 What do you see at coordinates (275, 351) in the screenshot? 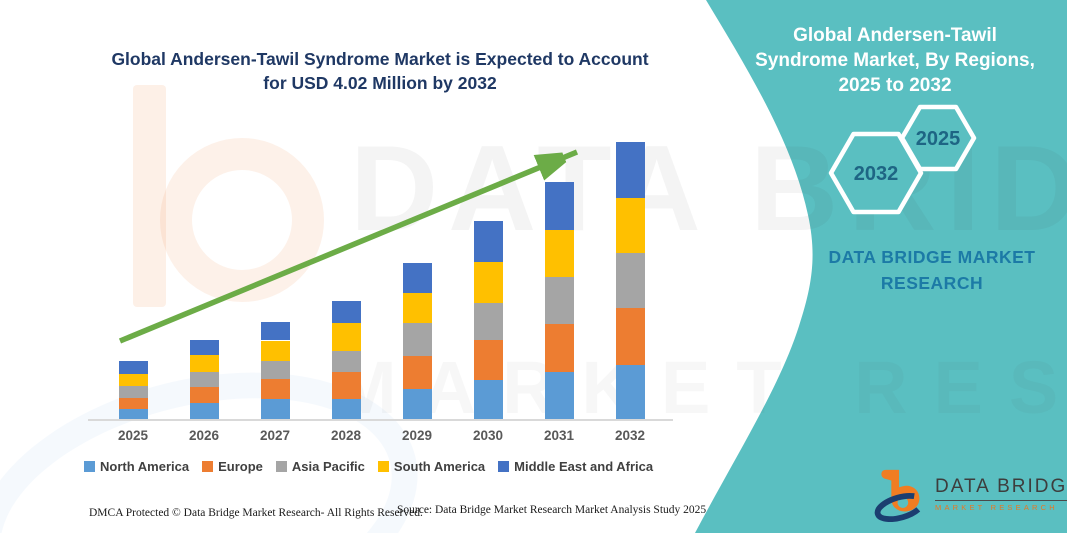
I see `bar-segment-2027-south-america` at bounding box center [275, 351].